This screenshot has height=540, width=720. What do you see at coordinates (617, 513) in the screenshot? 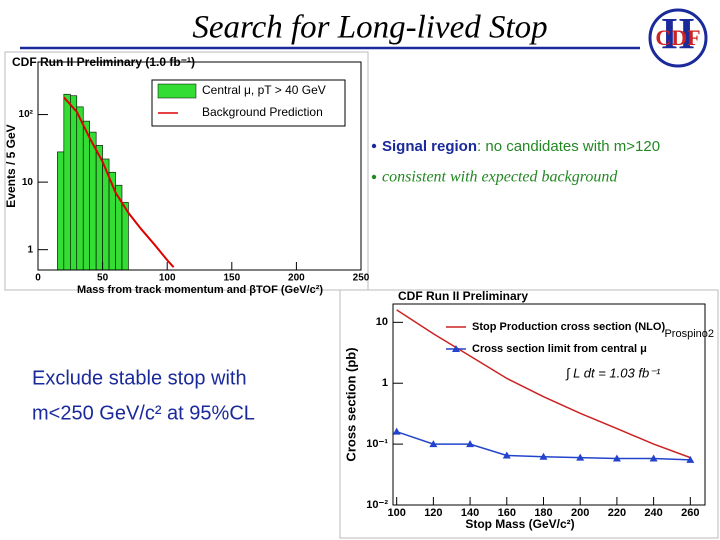
I see `x-tick-label: 220` at bounding box center [617, 513].